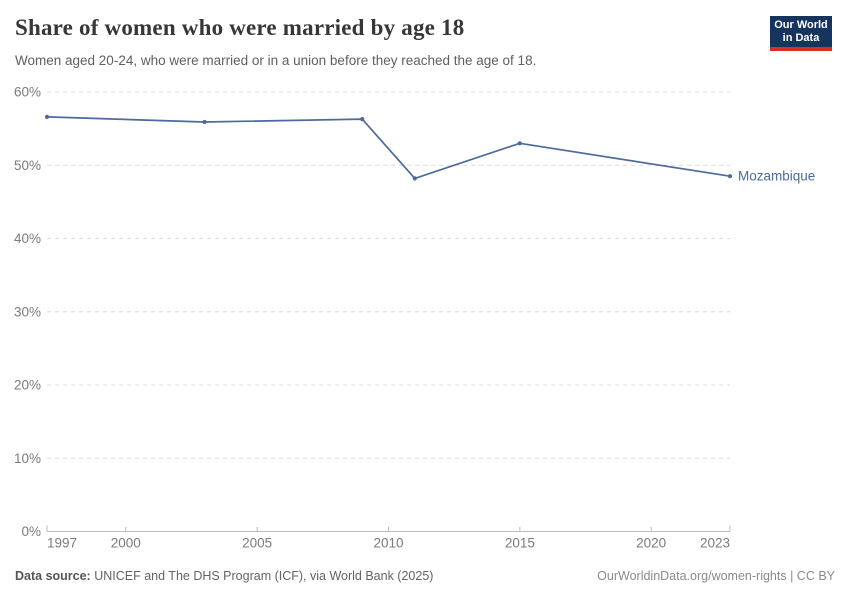  I want to click on x-tick-label-2005: 2005, so click(257, 543).